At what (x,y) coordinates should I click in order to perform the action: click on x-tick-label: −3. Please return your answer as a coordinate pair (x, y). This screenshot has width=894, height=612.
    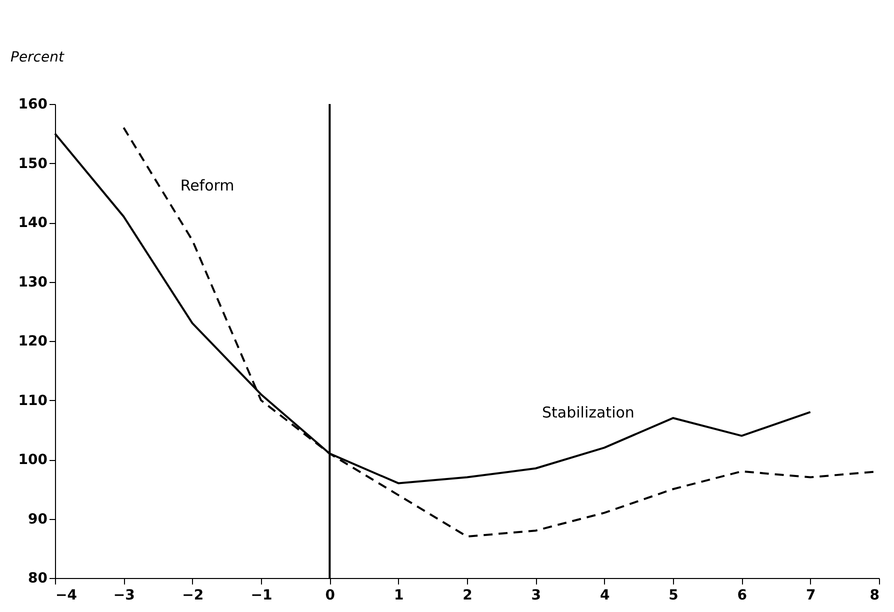
    Looking at the image, I should click on (124, 596).